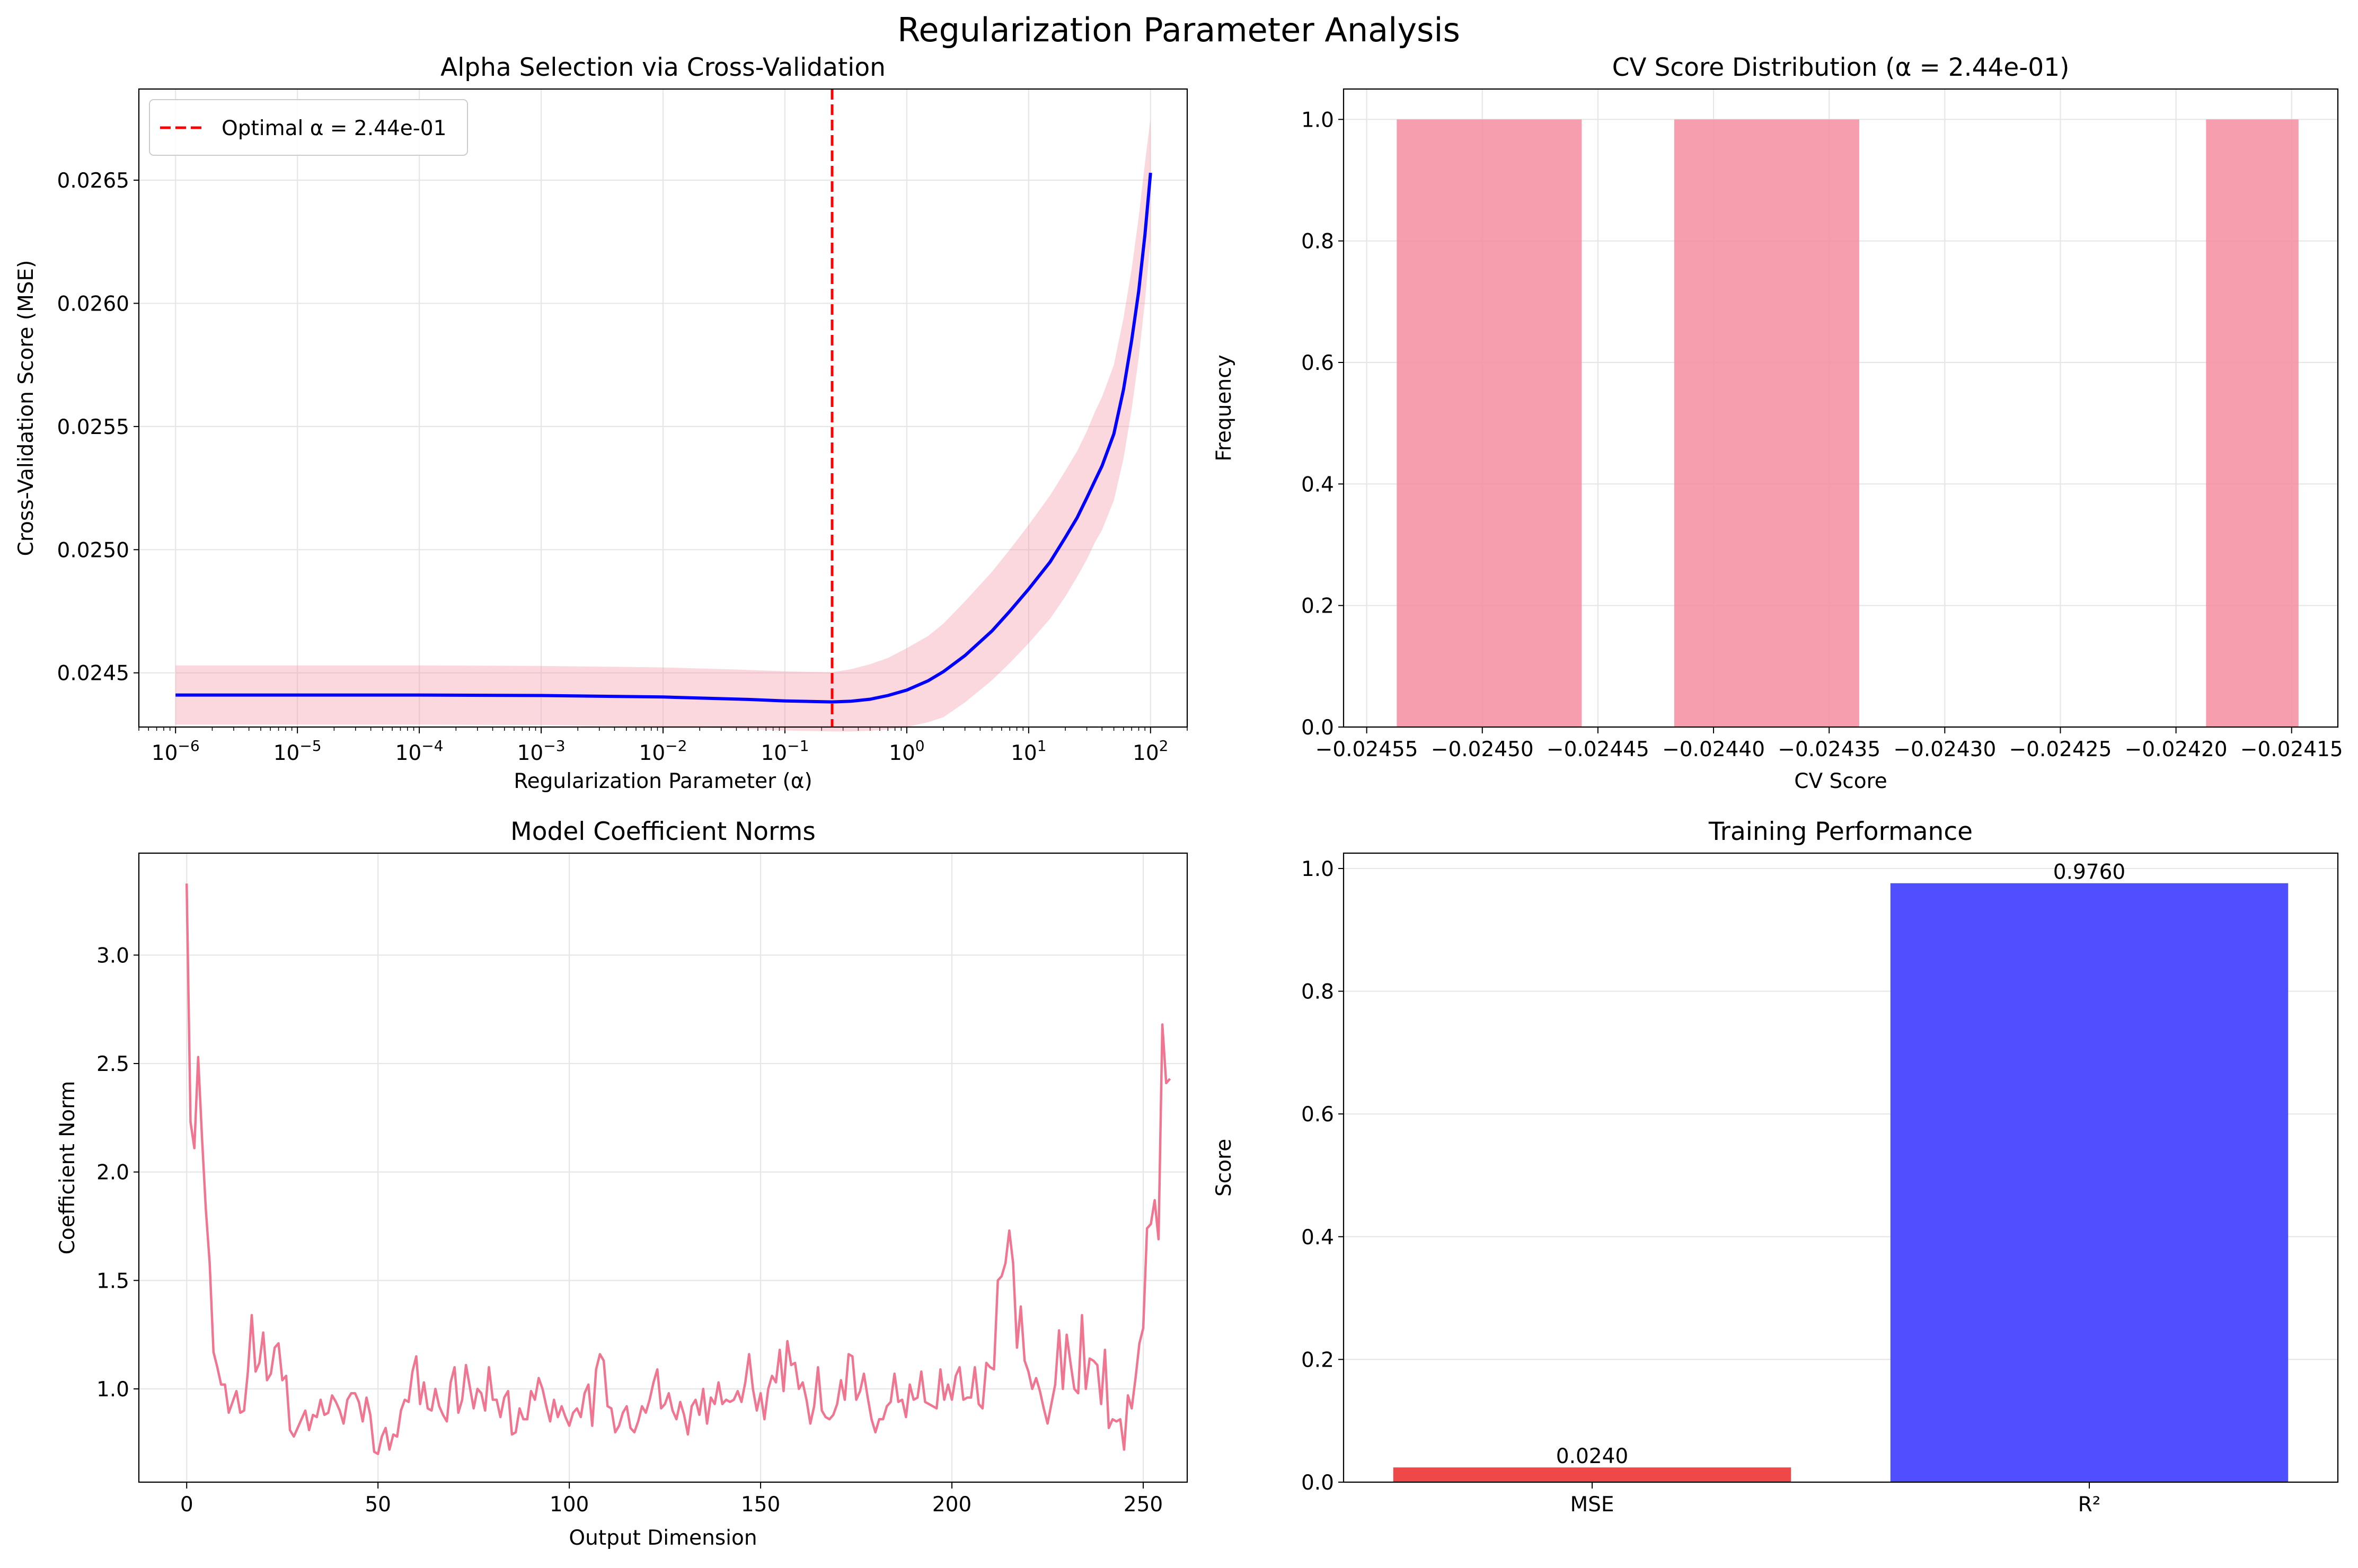 The image size is (2358, 1568). I want to click on panel-0-ytick-label: 0.0245, so click(93, 674).